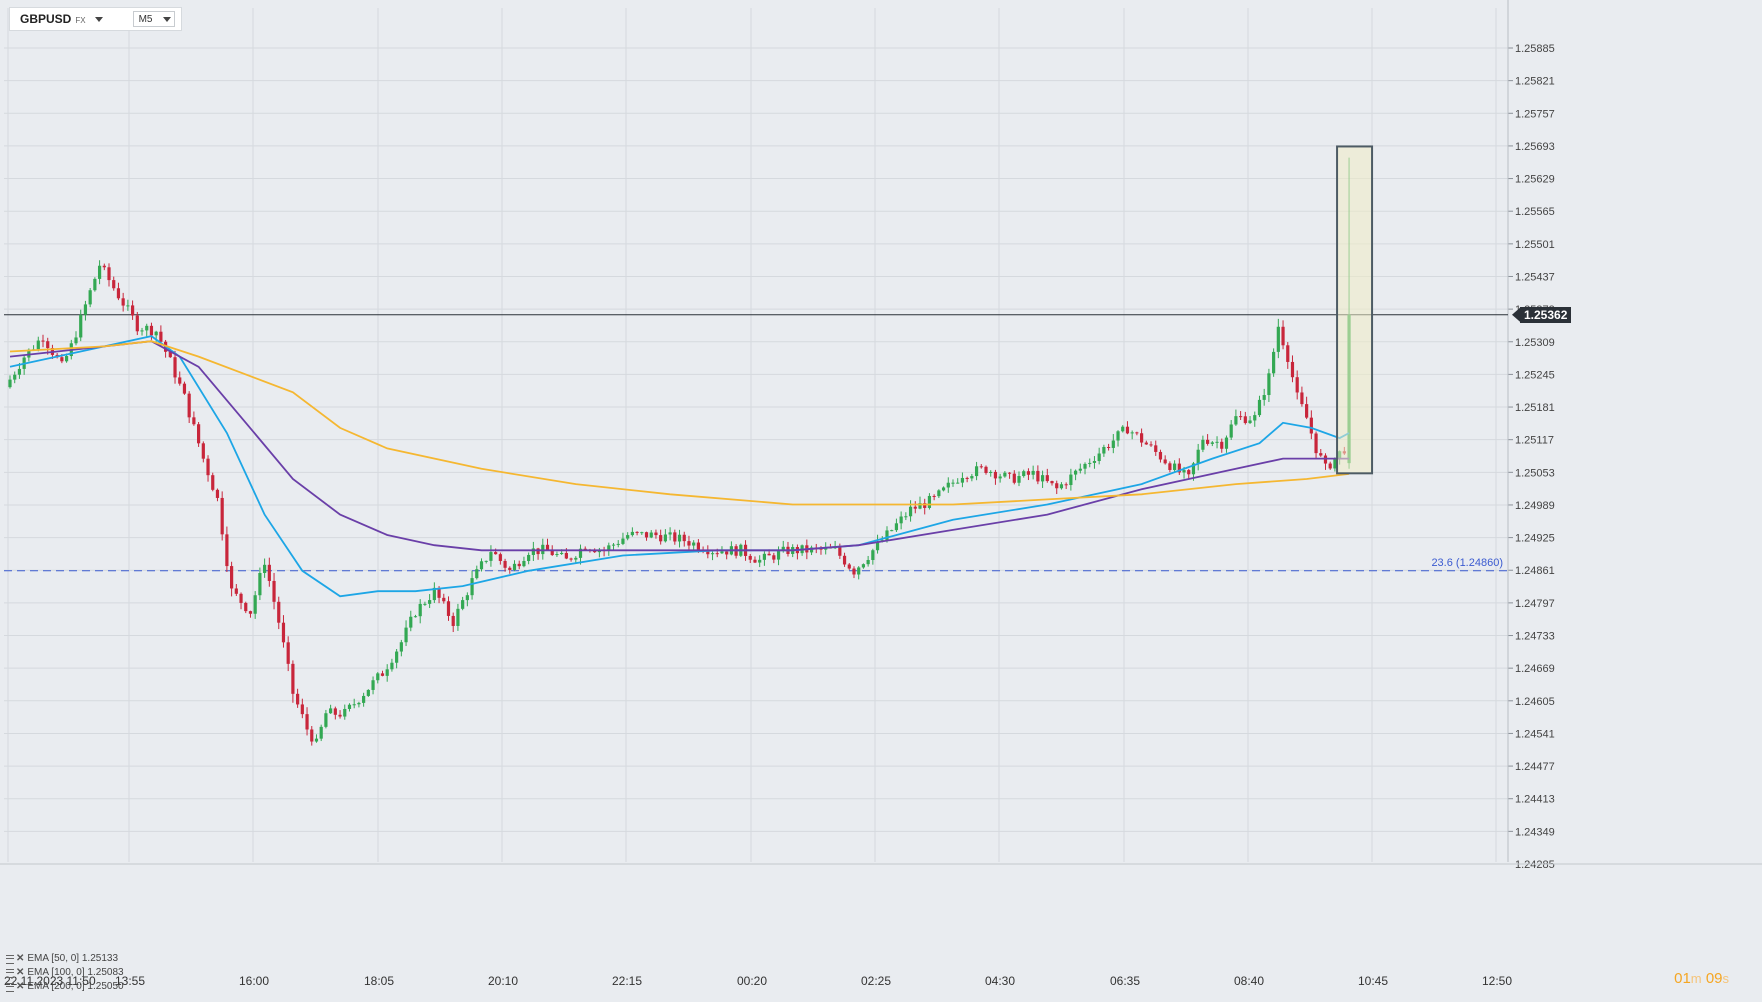 The image size is (1762, 1002). Describe the element at coordinates (46, 19) in the screenshot. I see `symbol-name: GBPUSD` at that location.